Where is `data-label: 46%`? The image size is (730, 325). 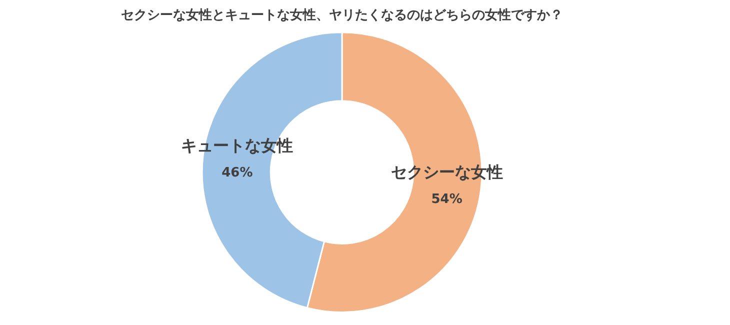 data-label: 46% is located at coordinates (237, 172).